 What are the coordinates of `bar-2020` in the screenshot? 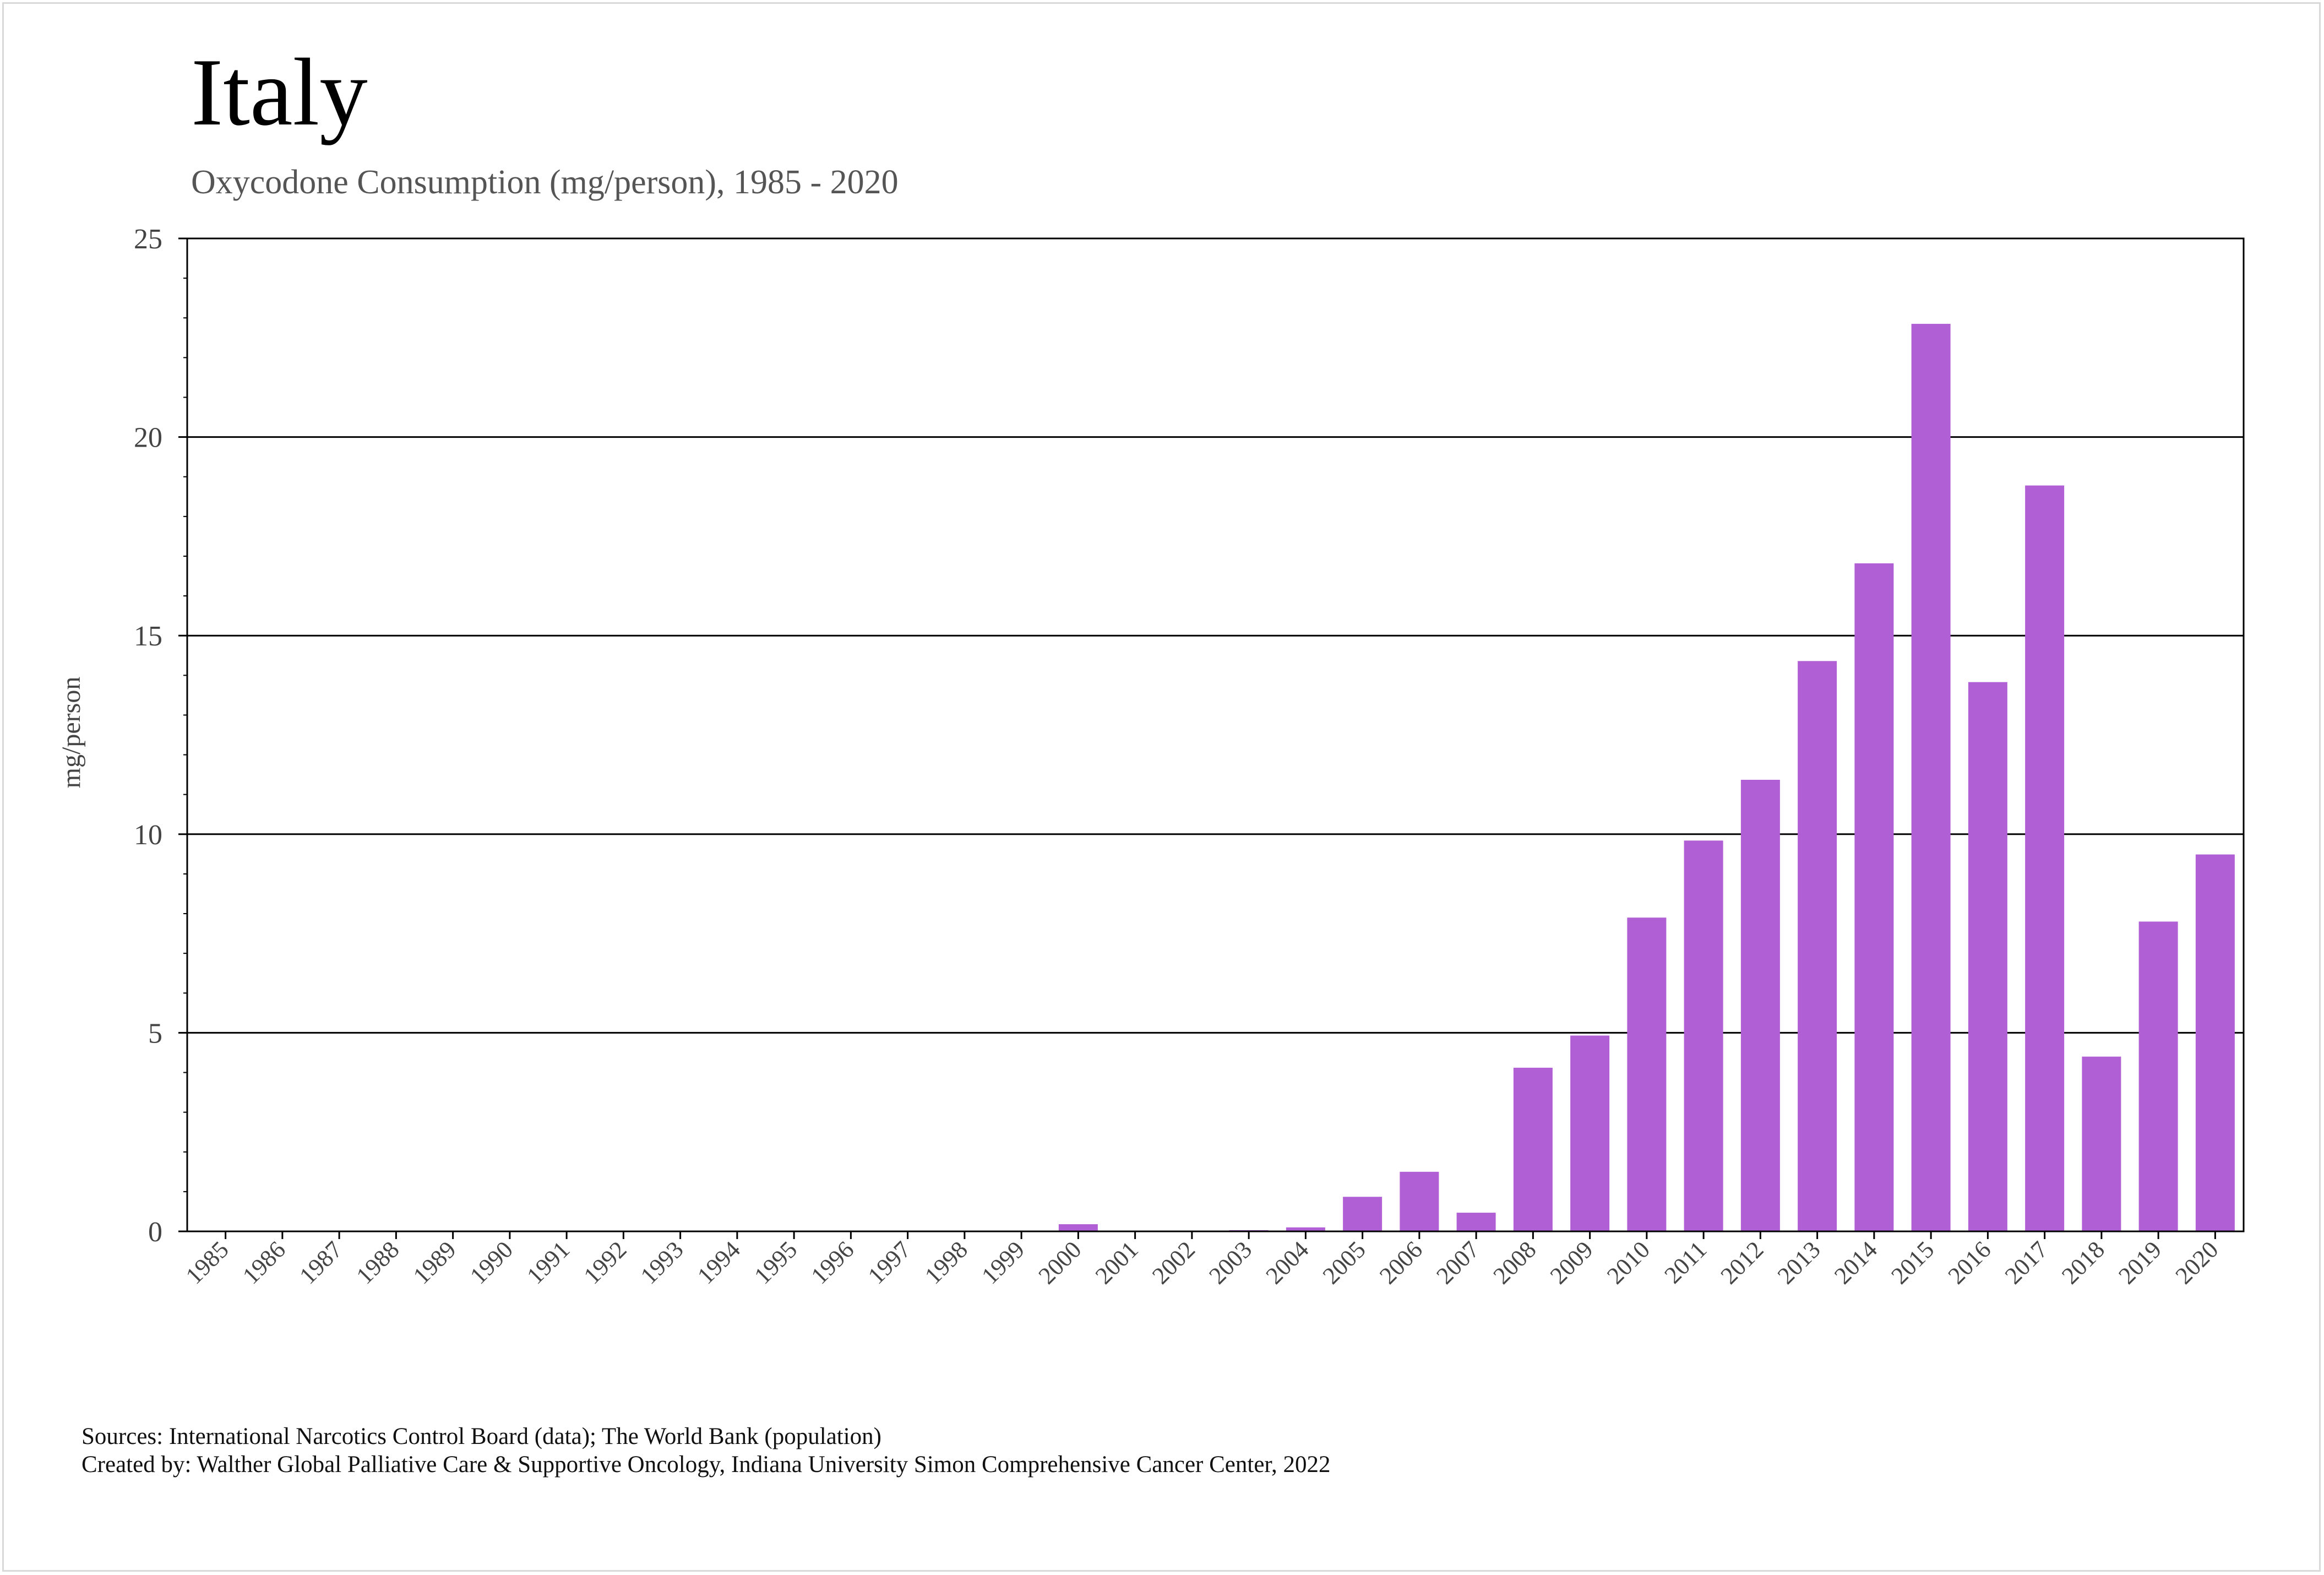 It's located at (2215, 1042).